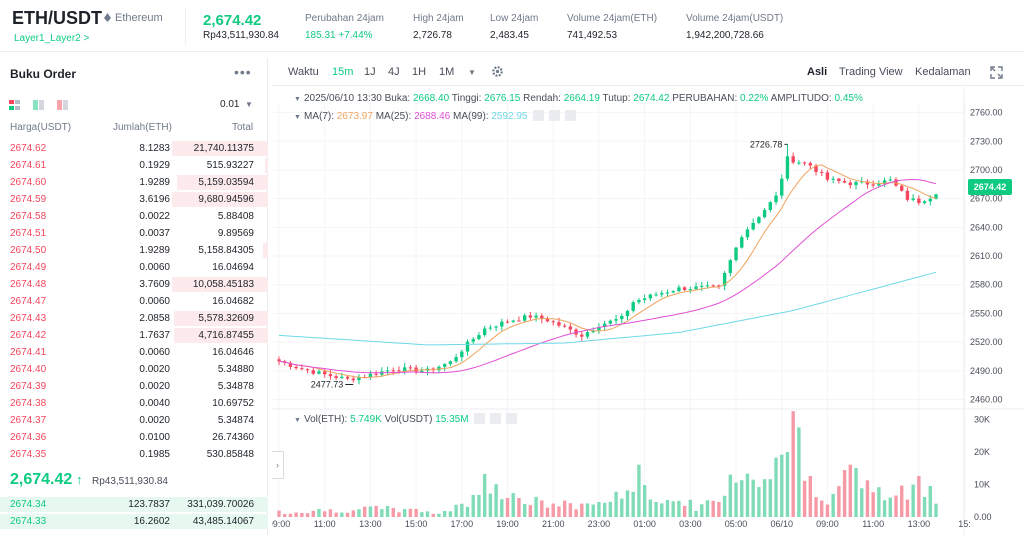 The height and width of the screenshot is (535, 1024). What do you see at coordinates (235, 233) in the screenshot?
I see `ask-total: 9.89569` at bounding box center [235, 233].